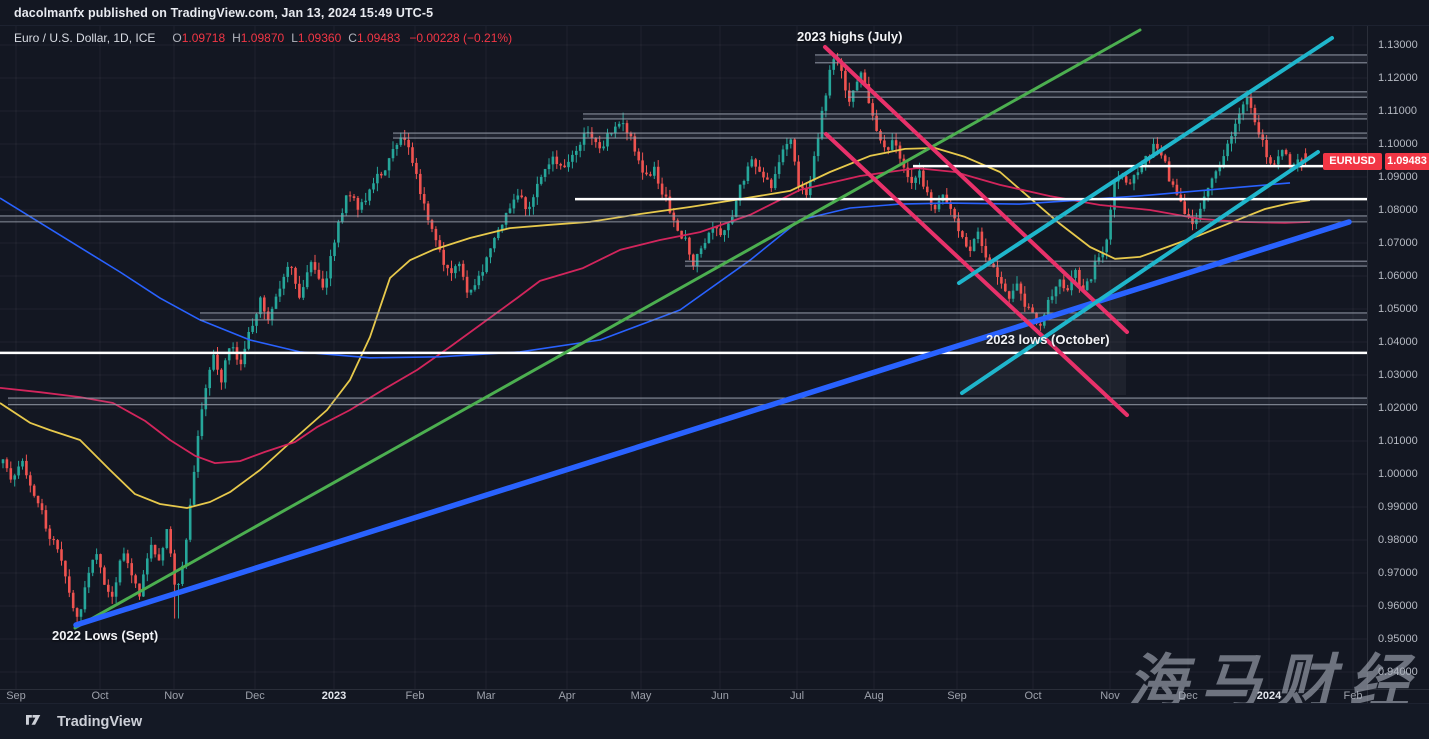 Image resolution: width=1429 pixels, height=739 pixels. I want to click on time-axis-label: Jun, so click(720, 696).